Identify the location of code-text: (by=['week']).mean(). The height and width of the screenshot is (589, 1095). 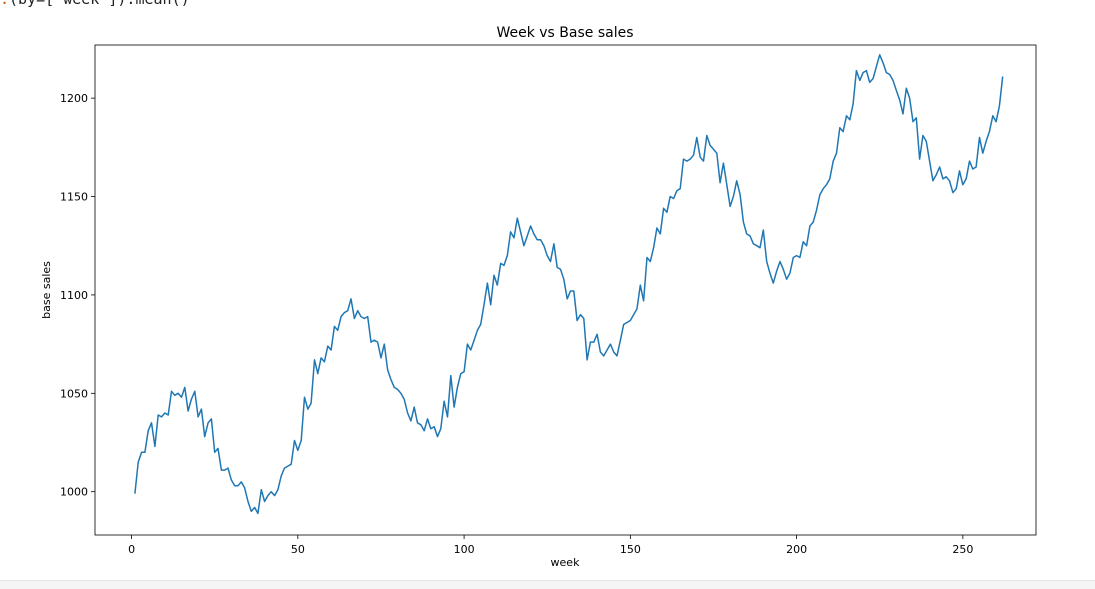
(99, 4).